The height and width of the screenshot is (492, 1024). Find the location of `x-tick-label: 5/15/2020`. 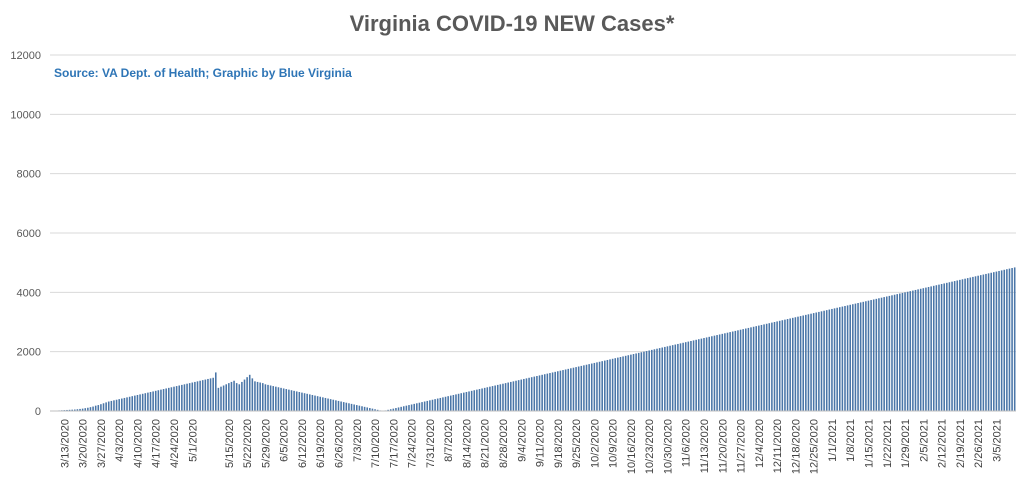

x-tick-label: 5/15/2020 is located at coordinates (230, 443).